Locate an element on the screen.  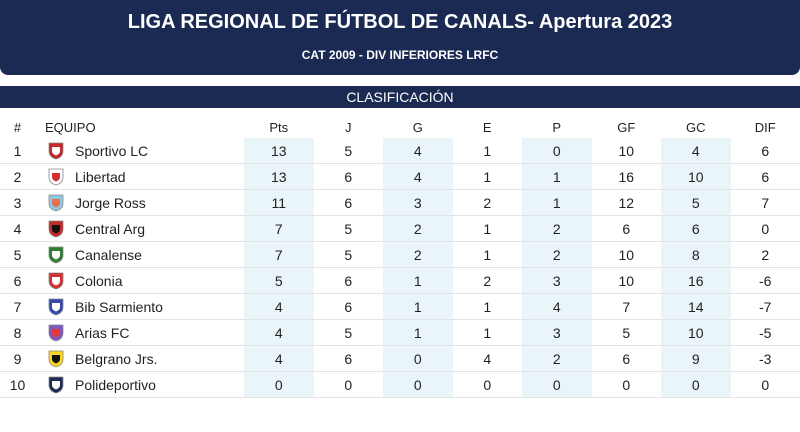
table-row: 2 Libertad 13 6 4 1 1 16 10 6 is located at coordinates (400, 177).